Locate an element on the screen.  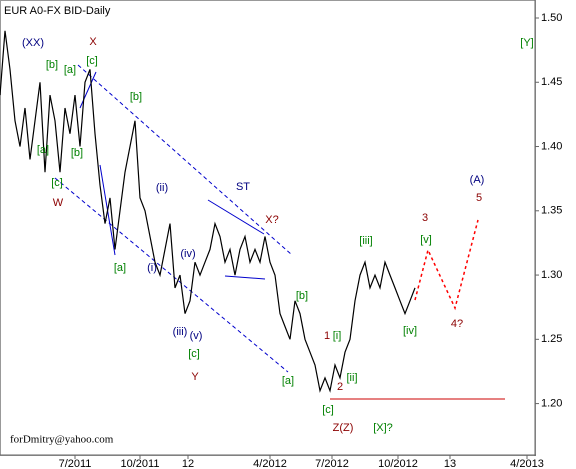
wave-label: (ii) is located at coordinates (162, 188).